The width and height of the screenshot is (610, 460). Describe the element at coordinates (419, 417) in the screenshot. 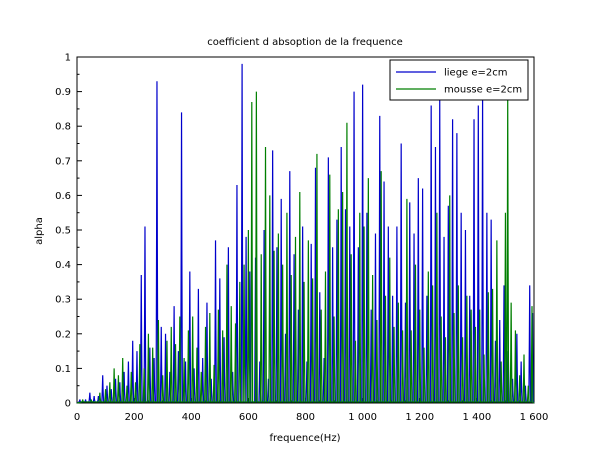

I see `x-tick-label: 1 200` at that location.